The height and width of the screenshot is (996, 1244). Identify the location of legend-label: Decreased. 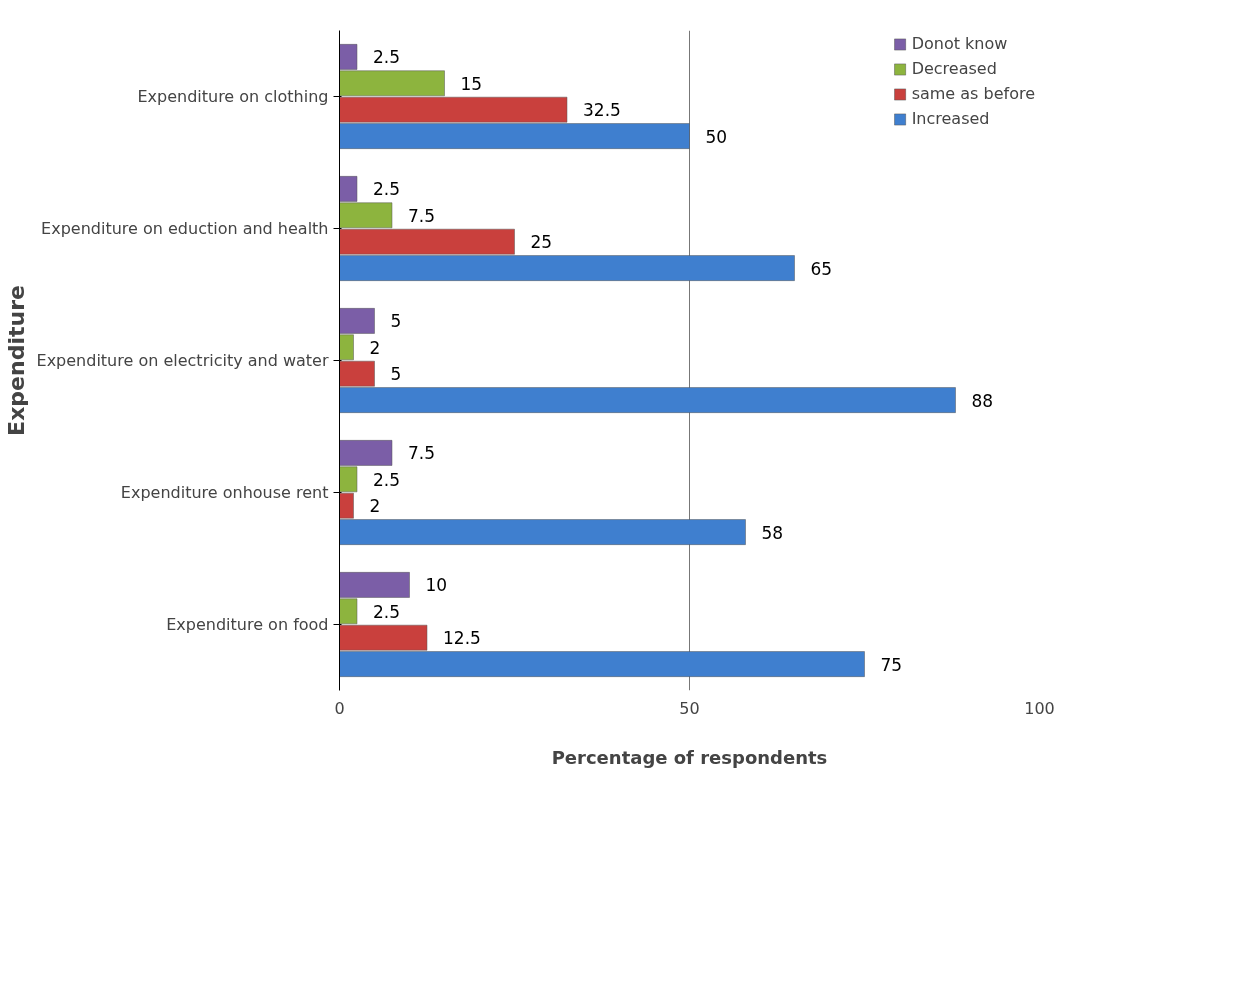
(954, 68).